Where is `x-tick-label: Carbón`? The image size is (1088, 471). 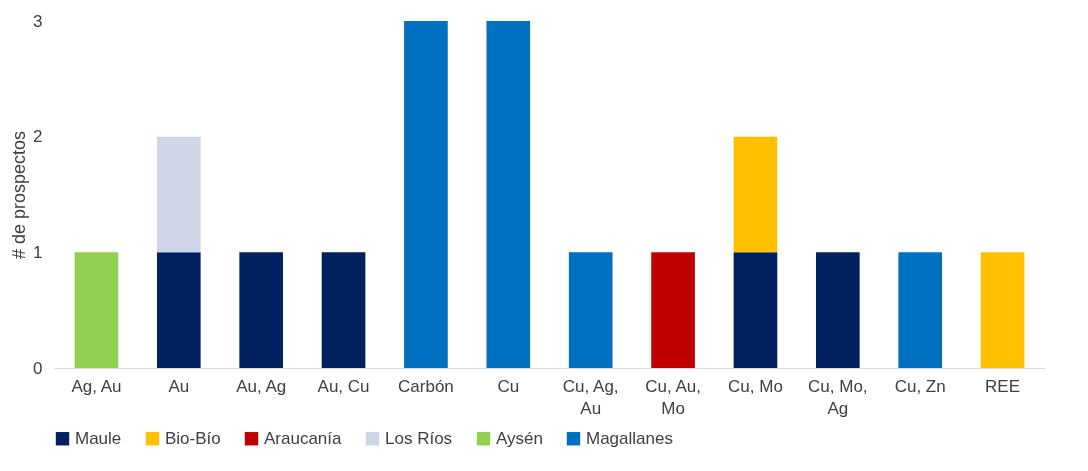 x-tick-label: Carbón is located at coordinates (426, 386).